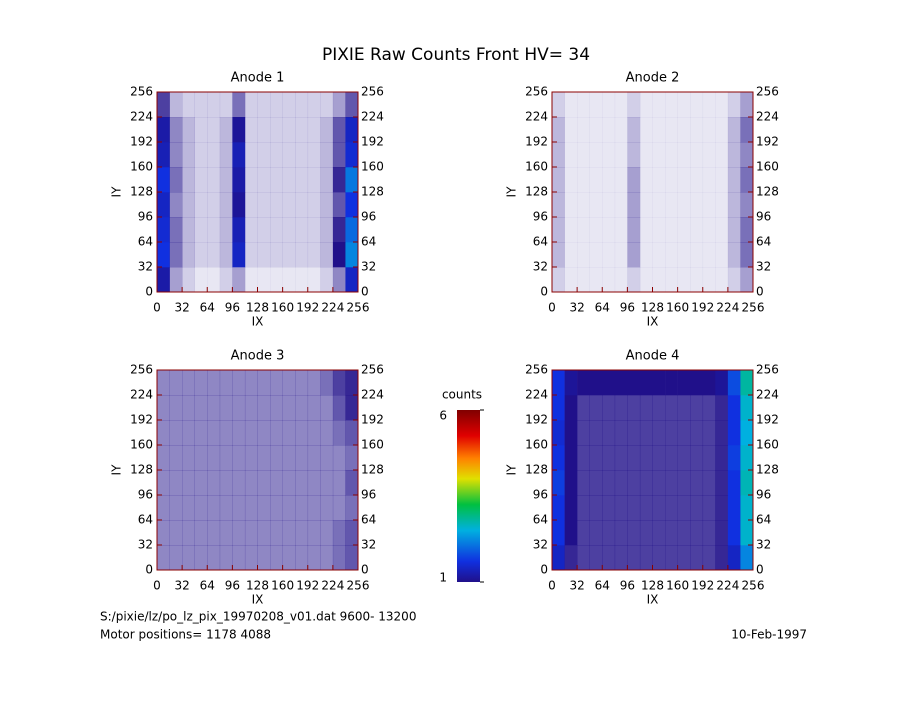 This screenshot has width=913, height=705. Describe the element at coordinates (576, 586) in the screenshot. I see `x-tick-label: 32` at that location.